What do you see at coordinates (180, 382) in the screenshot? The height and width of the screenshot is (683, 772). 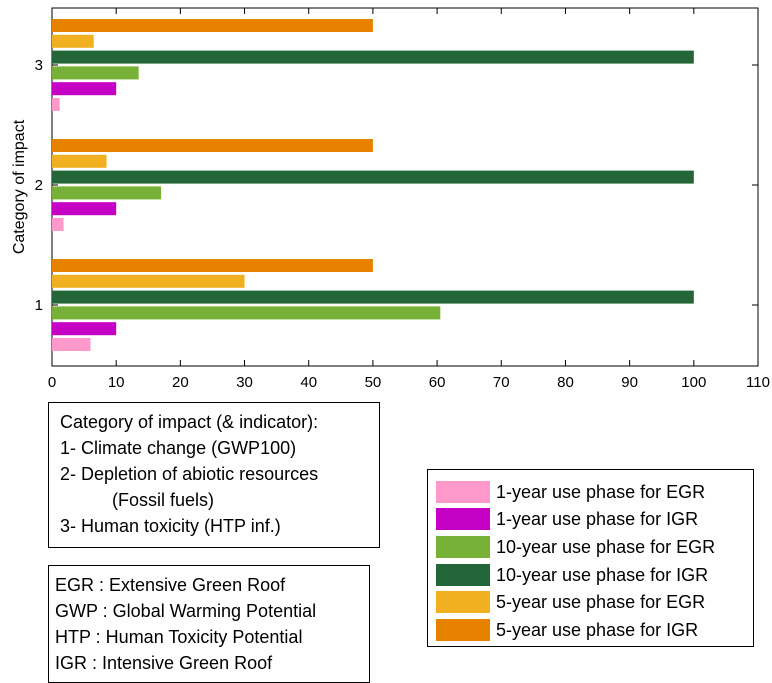 I see `x-tick-label-20: 20` at bounding box center [180, 382].